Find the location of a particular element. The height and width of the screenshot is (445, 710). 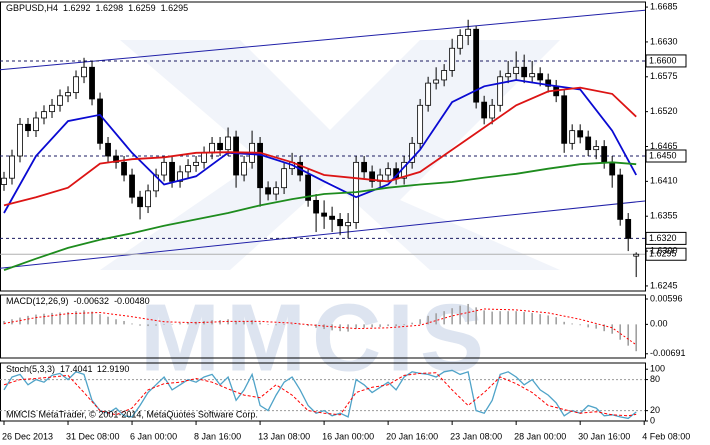

last-price-box is located at coordinates (666, 254).